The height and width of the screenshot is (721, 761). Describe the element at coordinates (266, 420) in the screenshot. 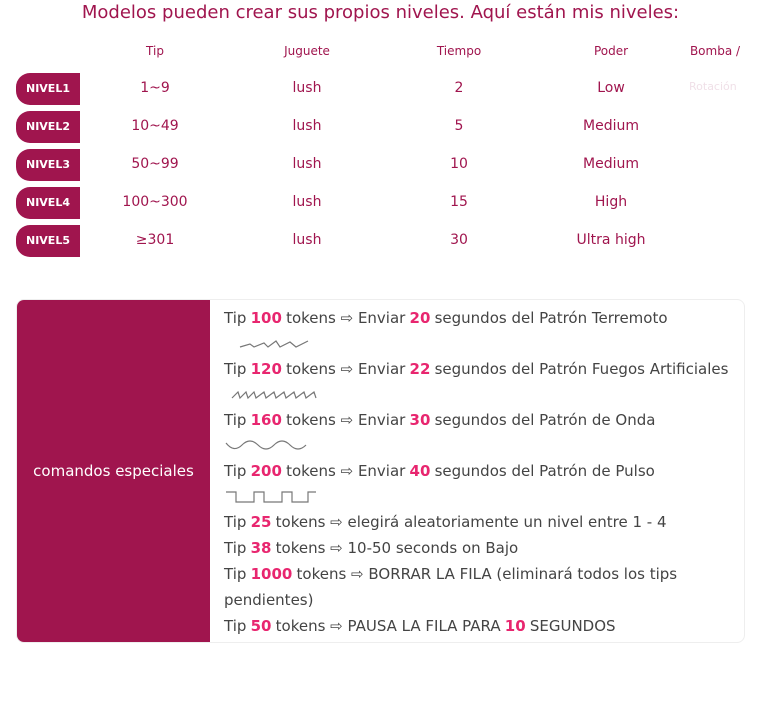

I see `amount: 160` at that location.